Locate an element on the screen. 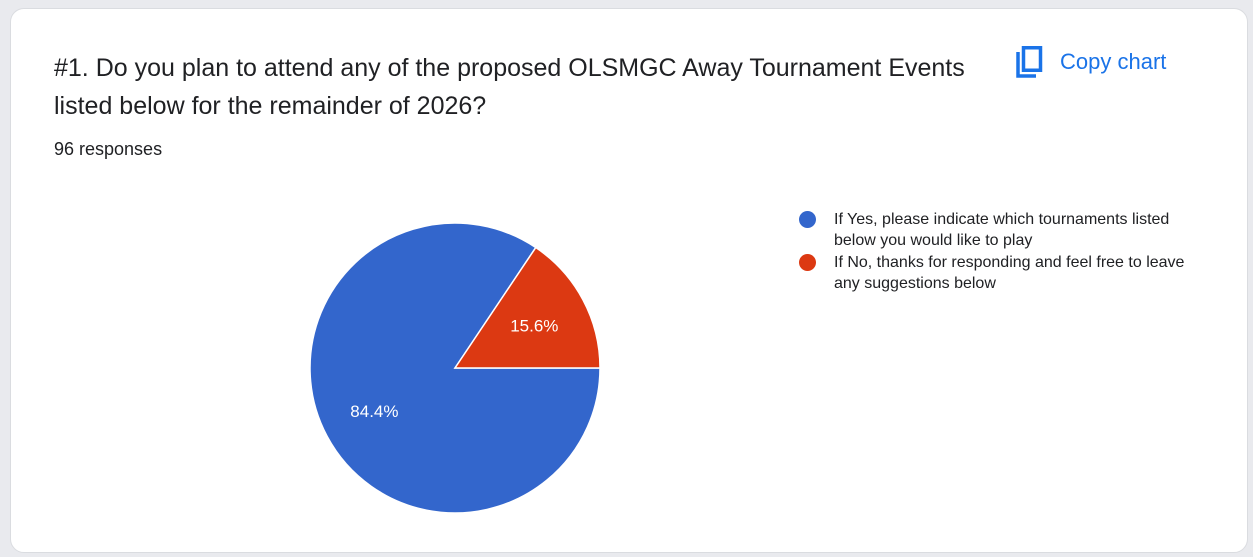 Image resolution: width=1253 pixels, height=557 pixels. copy-chart-label: Copy chart is located at coordinates (1113, 61).